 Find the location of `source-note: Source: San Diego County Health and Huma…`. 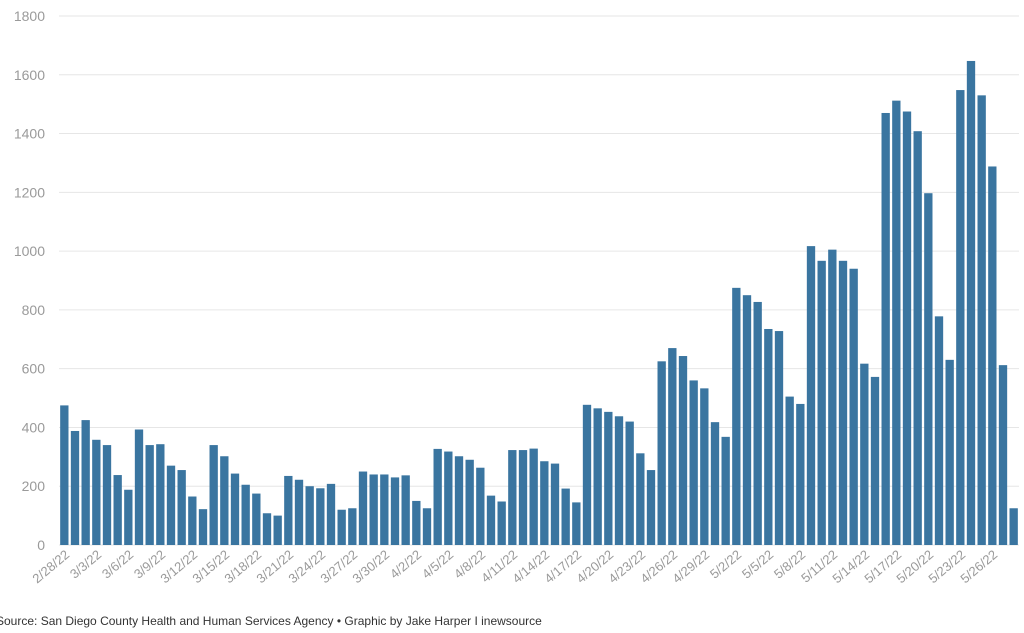

source-note: Source: San Diego County Health and Huma… is located at coordinates (271, 621).